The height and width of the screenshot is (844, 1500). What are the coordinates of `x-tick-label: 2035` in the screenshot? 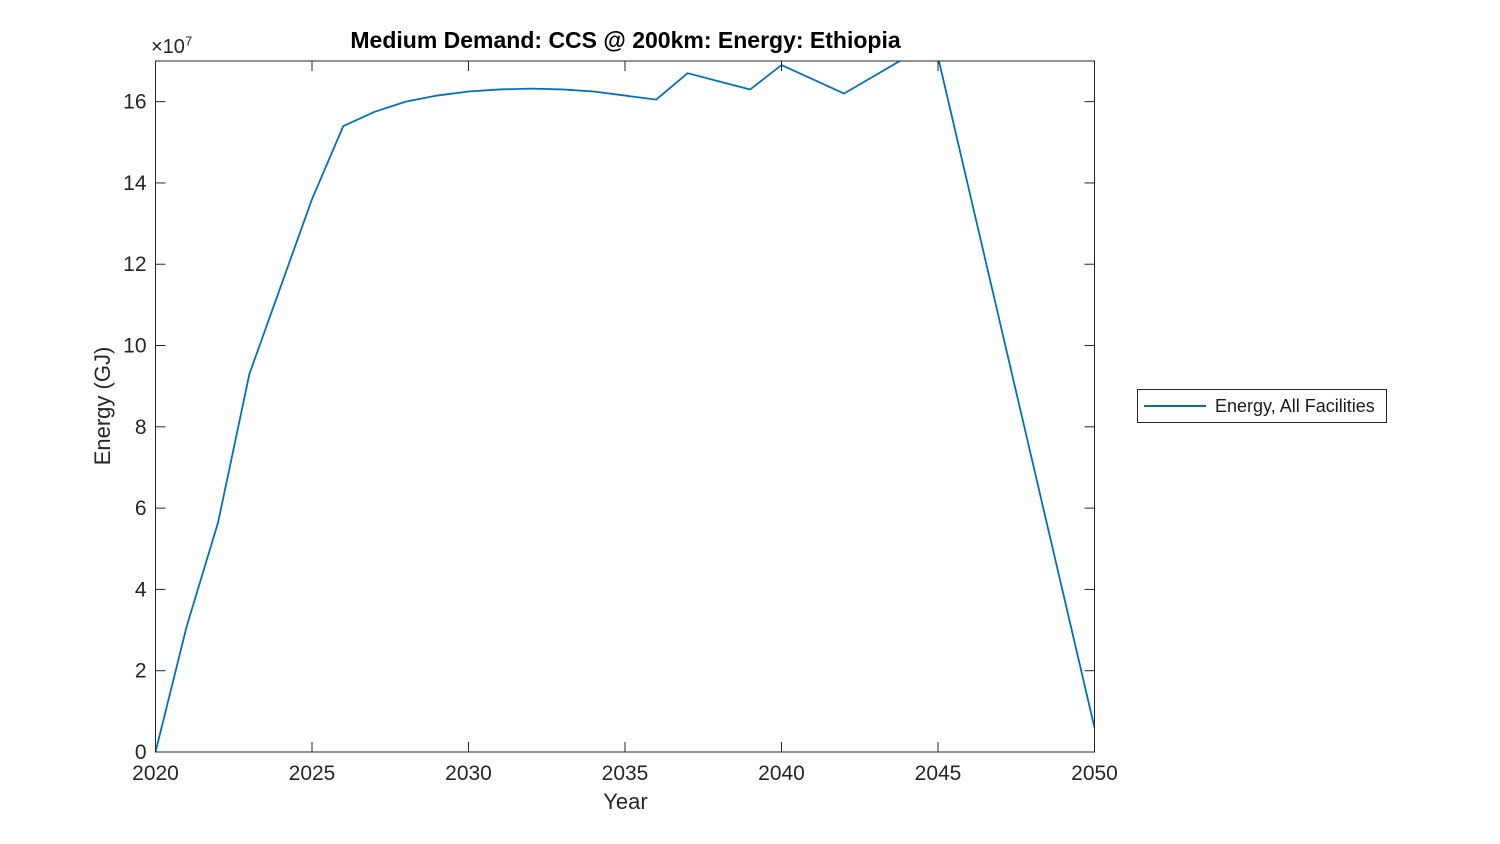 It's located at (625, 773).